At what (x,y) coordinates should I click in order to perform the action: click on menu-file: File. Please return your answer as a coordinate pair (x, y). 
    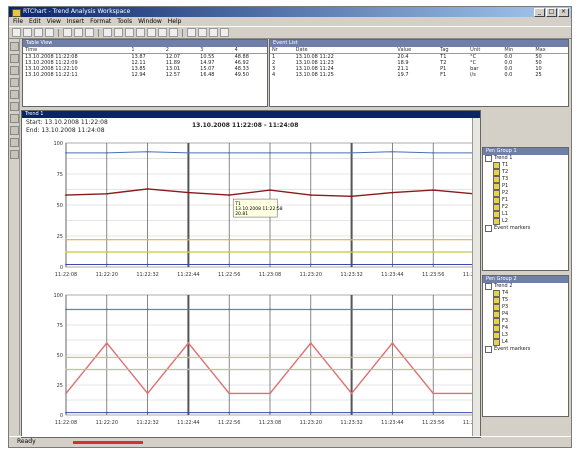
    Looking at the image, I should click on (18, 21).